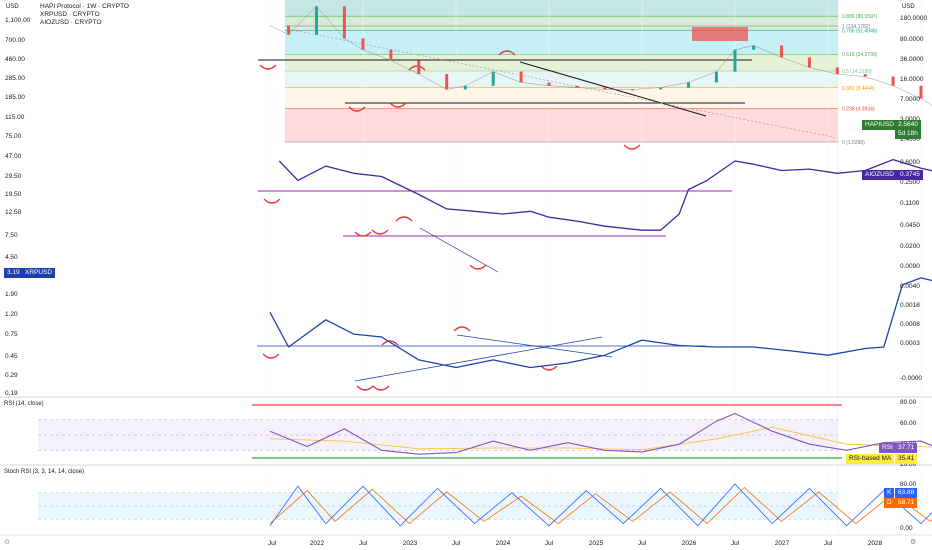 The image size is (932, 550). Describe the element at coordinates (910, 225) in the screenshot. I see `right-axis-tick: 0.0450` at that location.